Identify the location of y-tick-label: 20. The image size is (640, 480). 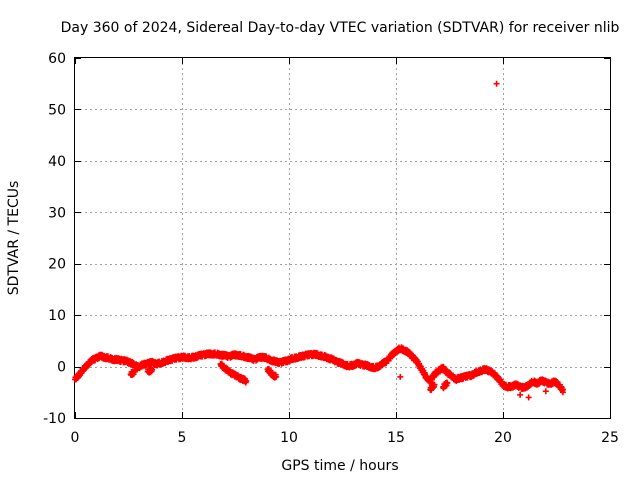
(57, 265).